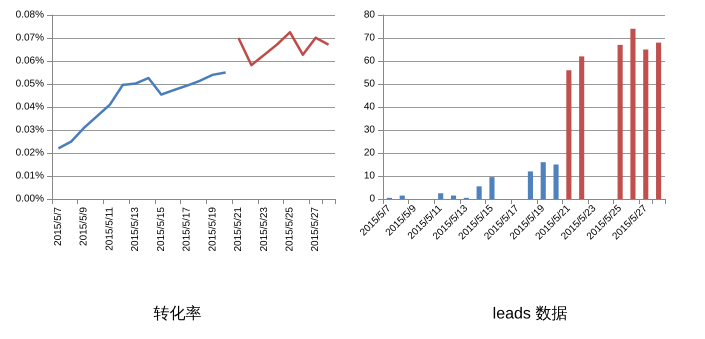 Image resolution: width=705 pixels, height=339 pixels. Describe the element at coordinates (372, 199) in the screenshot. I see `y-tick-label: 0` at that location.